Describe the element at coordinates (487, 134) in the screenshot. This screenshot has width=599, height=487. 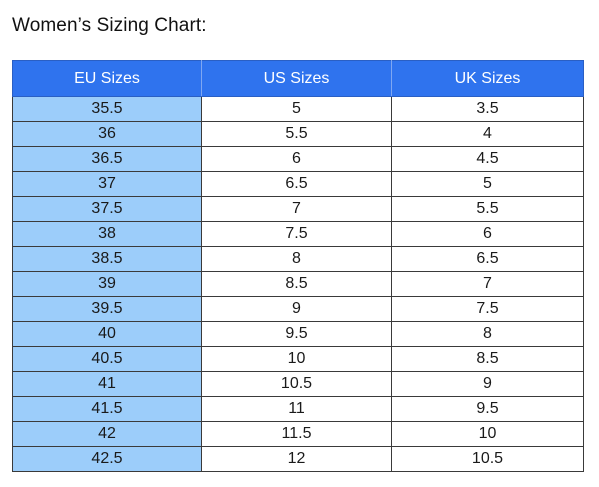
I see `uk-size-cell: 4` at that location.